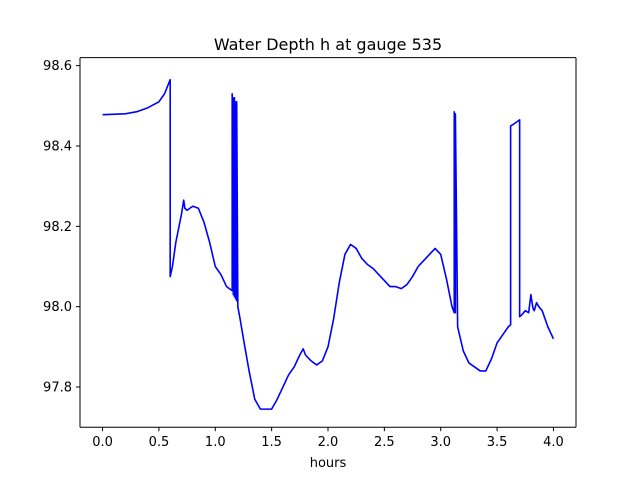 The image size is (640, 480). Describe the element at coordinates (384, 442) in the screenshot. I see `x-tick-label: 2.5` at that location.